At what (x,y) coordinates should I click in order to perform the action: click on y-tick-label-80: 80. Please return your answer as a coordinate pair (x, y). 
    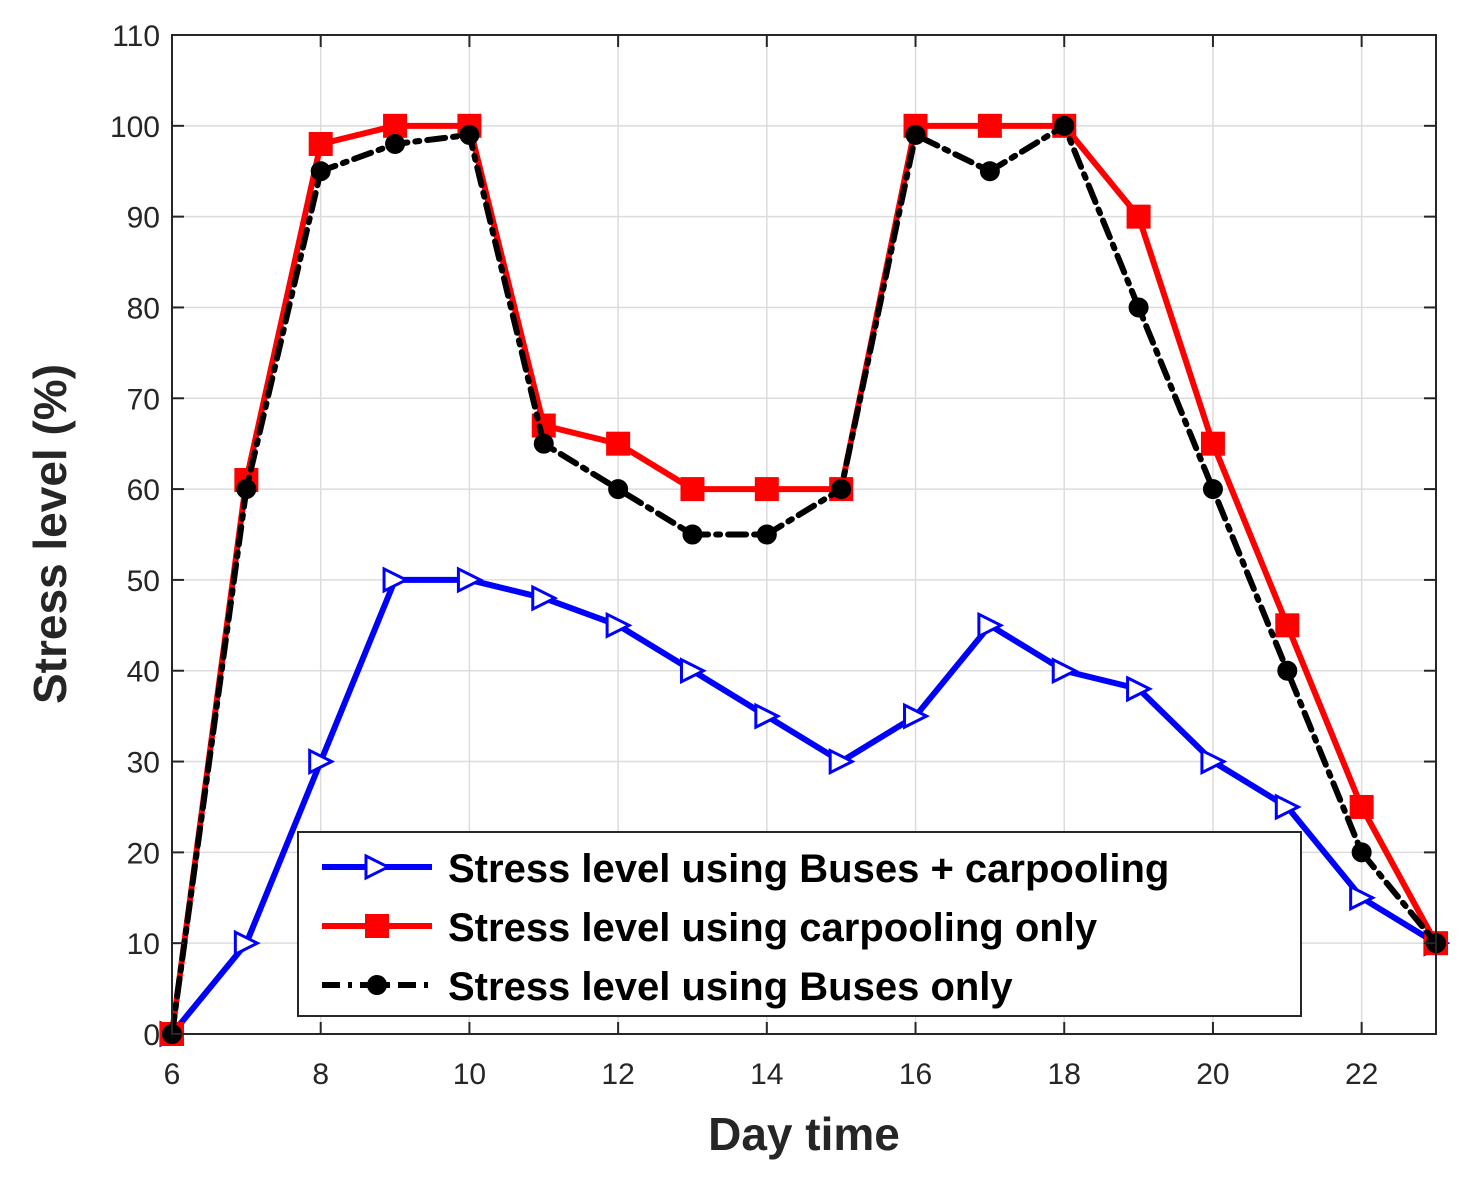
    Looking at the image, I should click on (143, 308).